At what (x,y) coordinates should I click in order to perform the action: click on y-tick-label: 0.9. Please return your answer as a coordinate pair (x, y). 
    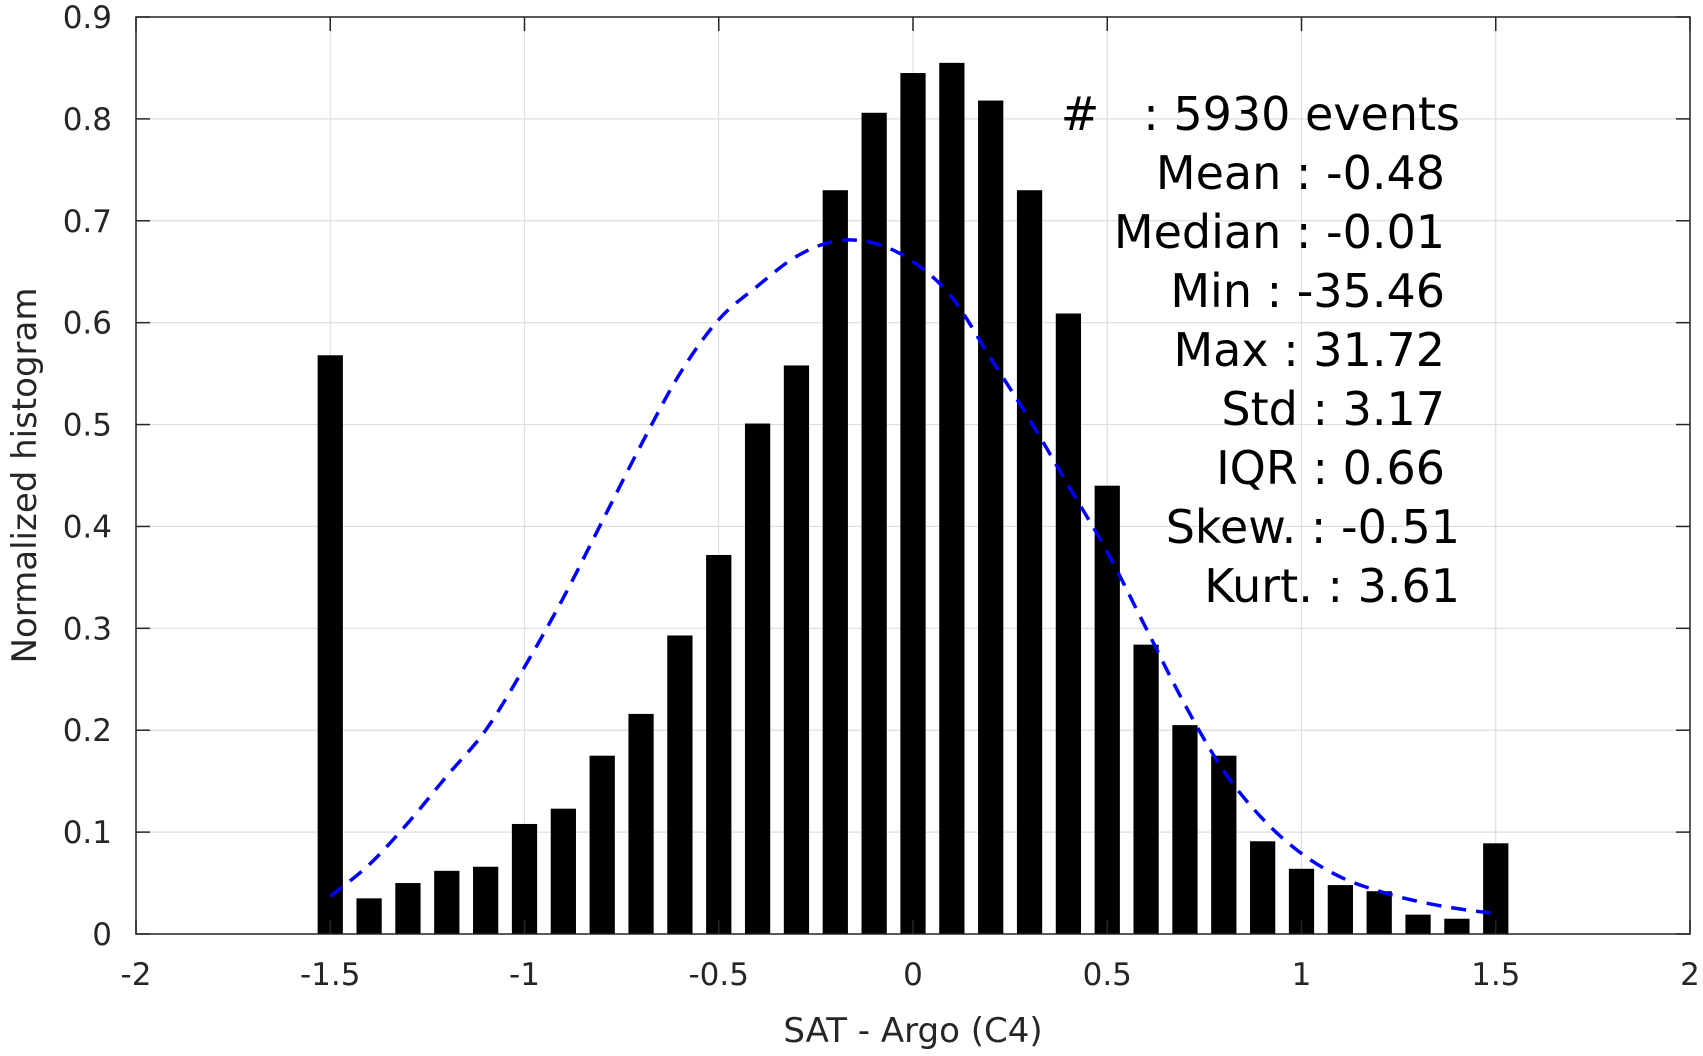
    Looking at the image, I should click on (87, 18).